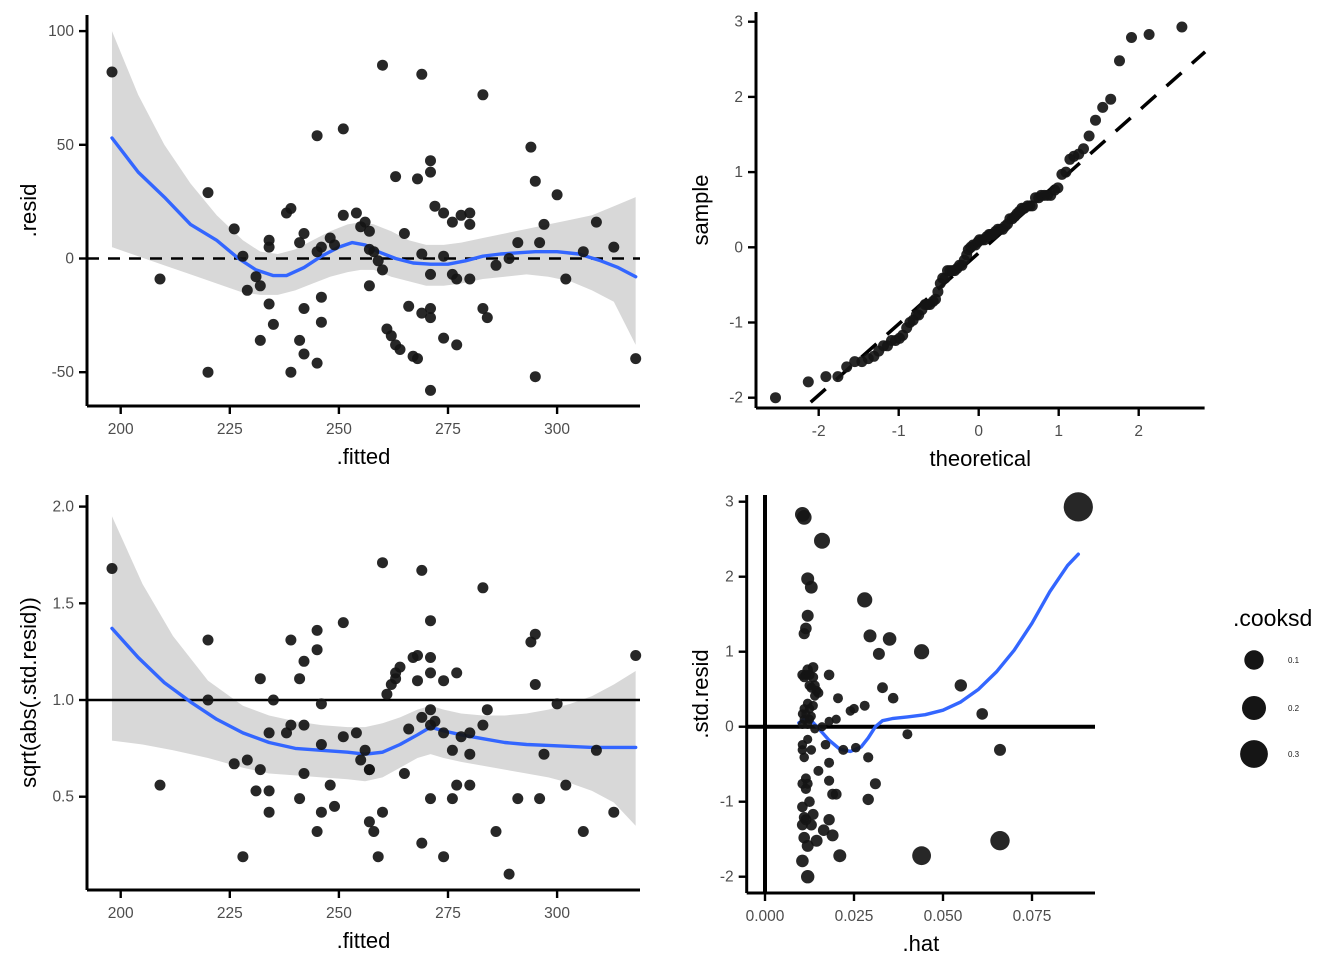  What do you see at coordinates (63, 700) in the screenshot?
I see `y-tick-label: 1.0` at bounding box center [63, 700].